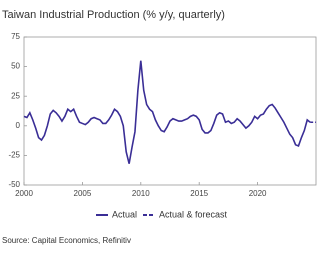 This screenshot has height=273, width=325. Describe the element at coordinates (15, 95) in the screenshot. I see `y-tick-label: 25` at that location.